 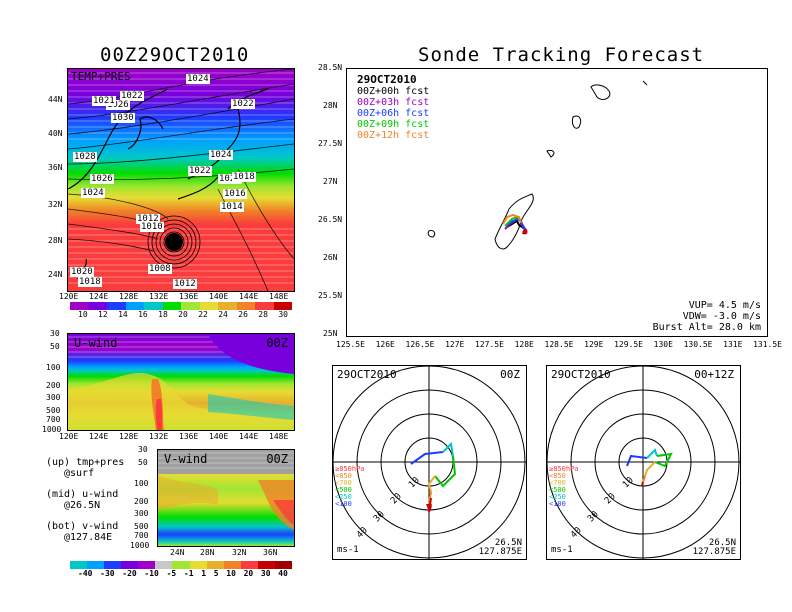 What do you see at coordinates (55, 240) in the screenshot?
I see `lat-label: 28N` at bounding box center [55, 240].